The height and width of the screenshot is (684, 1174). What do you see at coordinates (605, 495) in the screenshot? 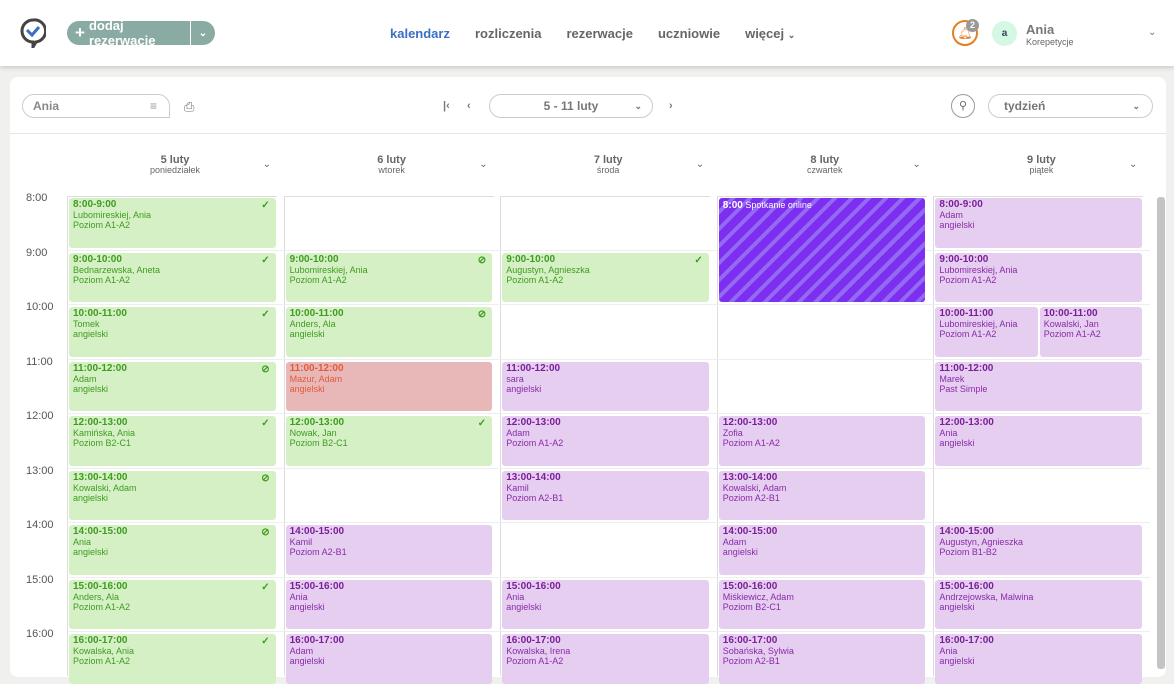
I see `event-def: 13:00-14:00 Kamil Poziom A2-B1` at bounding box center [605, 495].